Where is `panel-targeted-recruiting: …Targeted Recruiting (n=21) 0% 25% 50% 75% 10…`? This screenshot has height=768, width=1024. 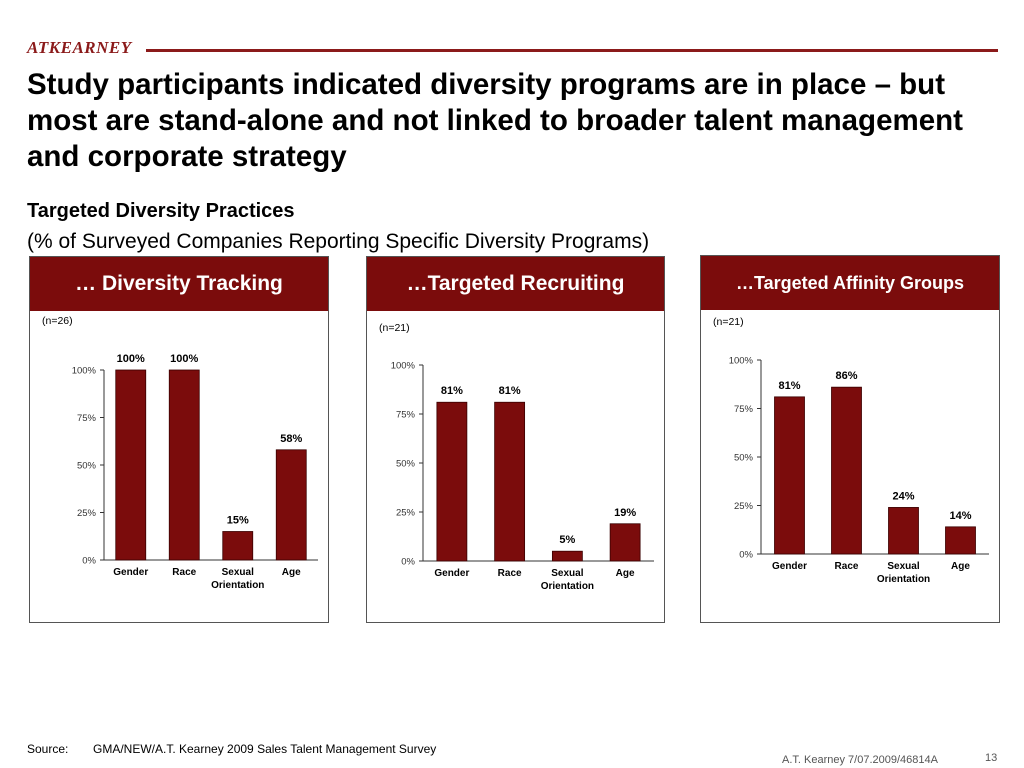
panel-targeted-recruiting: …Targeted Recruiting (n=21) 0% 25% 50% 75% 10… is located at coordinates (515, 439).